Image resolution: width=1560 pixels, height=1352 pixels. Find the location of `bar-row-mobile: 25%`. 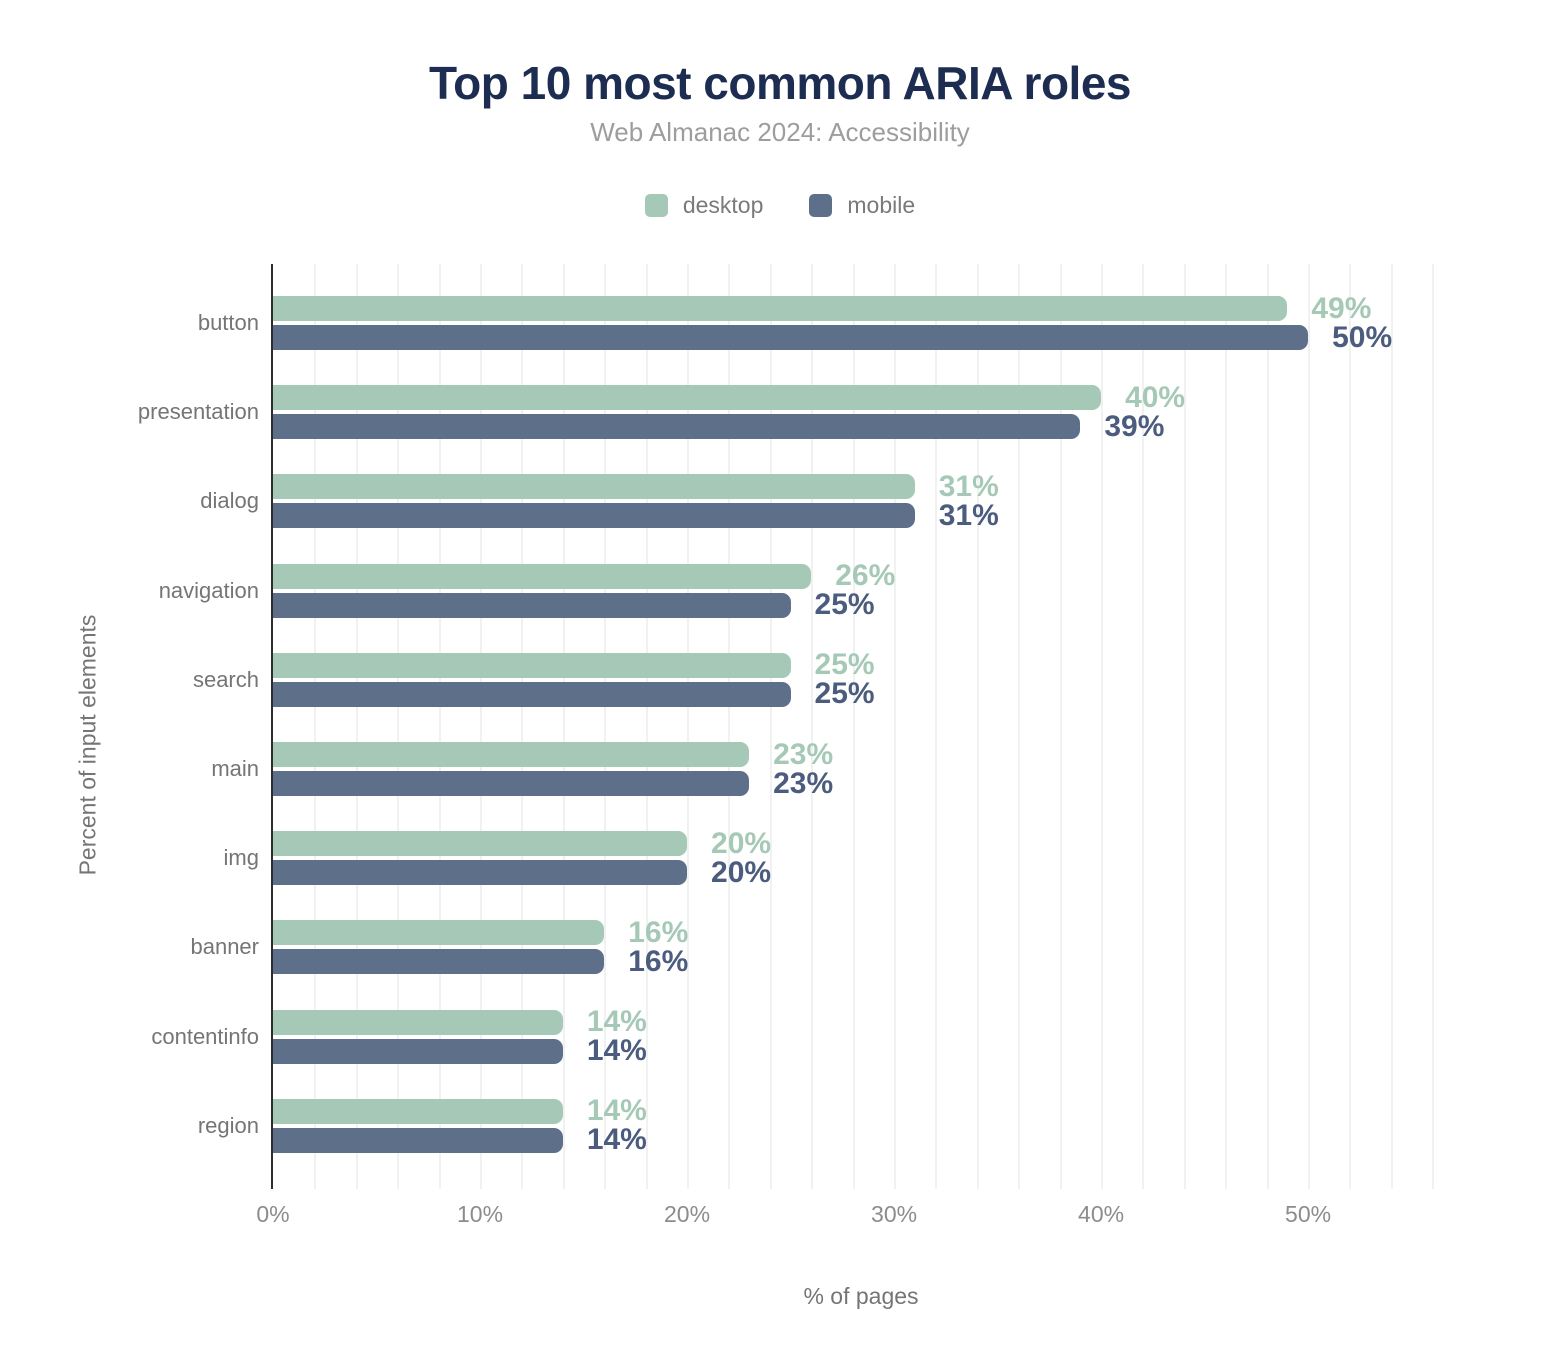

bar-row-mobile: 25% is located at coordinates (863, 604).